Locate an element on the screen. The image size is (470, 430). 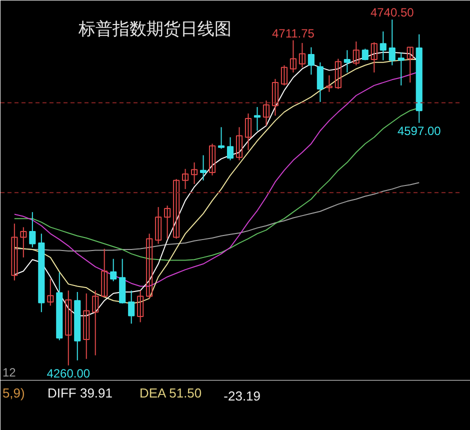
text: 5,9) is located at coordinates (13, 393).